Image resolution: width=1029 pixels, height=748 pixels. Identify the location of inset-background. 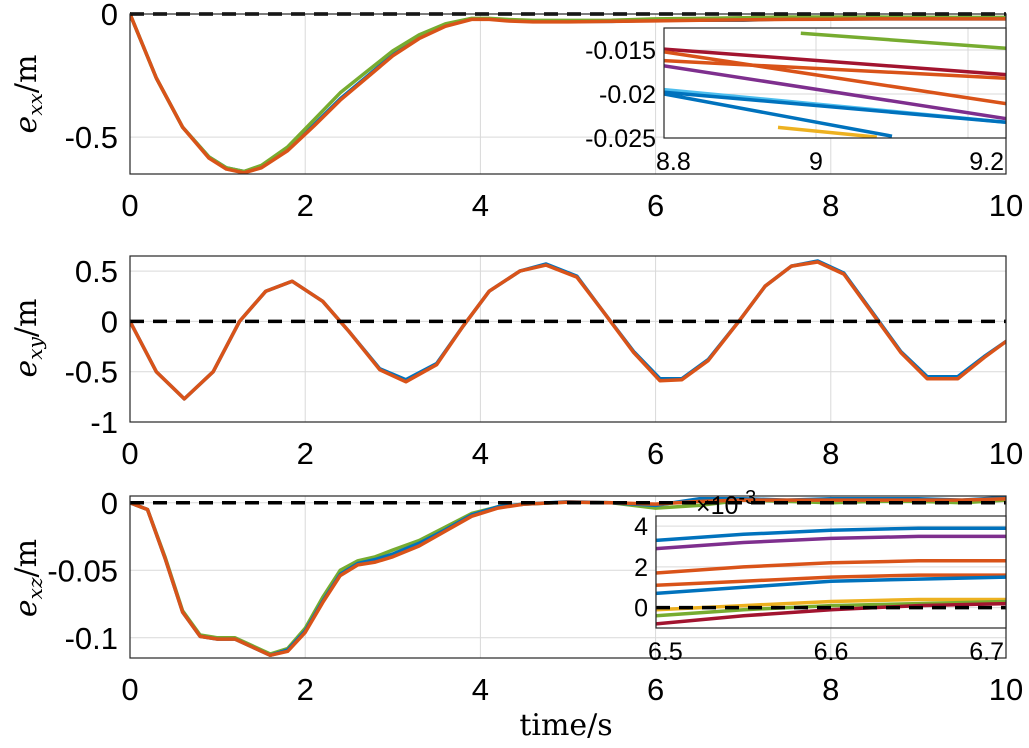
(835, 83).